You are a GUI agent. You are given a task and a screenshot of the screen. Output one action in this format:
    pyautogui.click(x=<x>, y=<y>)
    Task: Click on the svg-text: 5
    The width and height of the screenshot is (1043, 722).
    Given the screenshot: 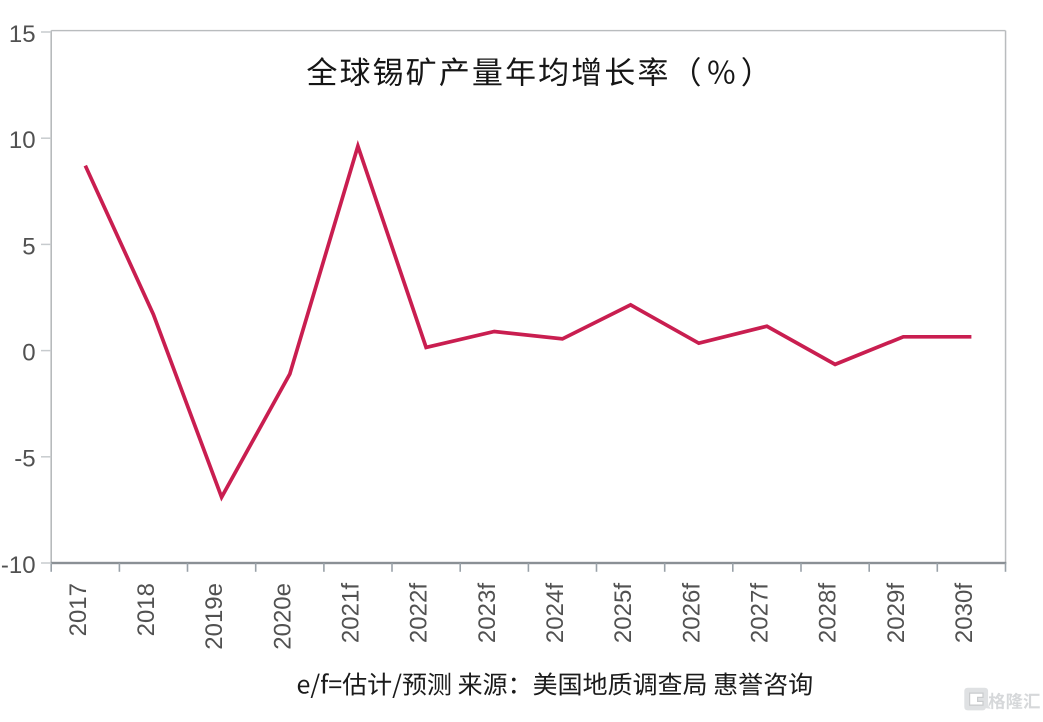 What is the action you would take?
    pyautogui.click(x=28, y=246)
    